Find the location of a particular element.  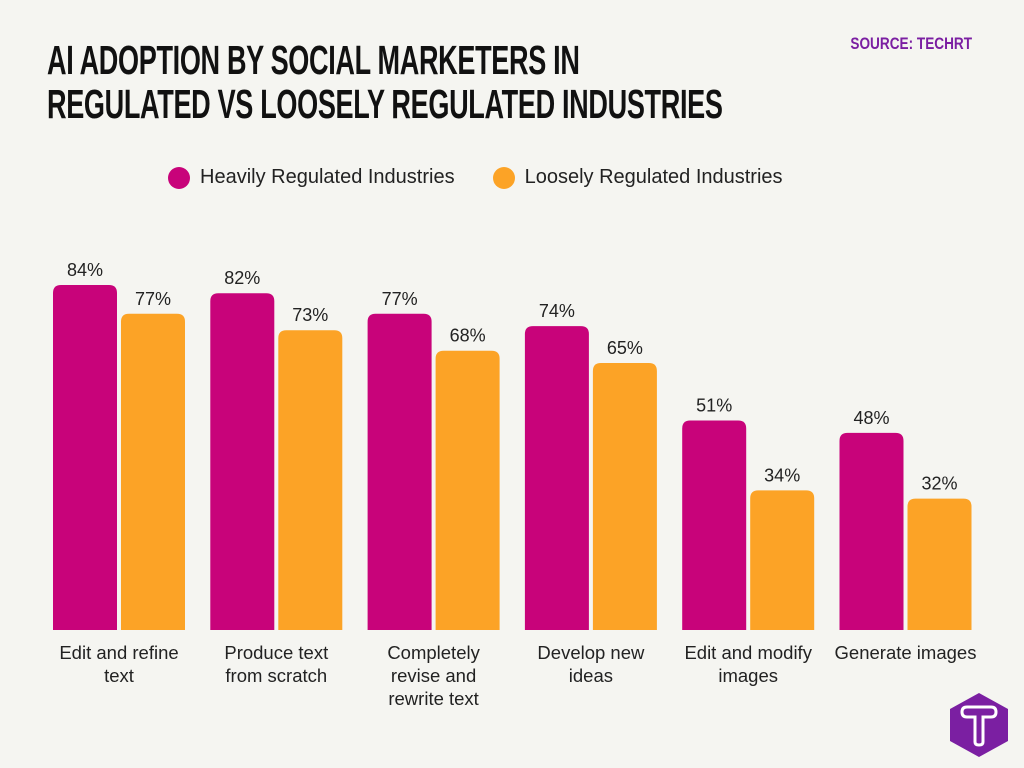

category-label: Generate images is located at coordinates (906, 652).